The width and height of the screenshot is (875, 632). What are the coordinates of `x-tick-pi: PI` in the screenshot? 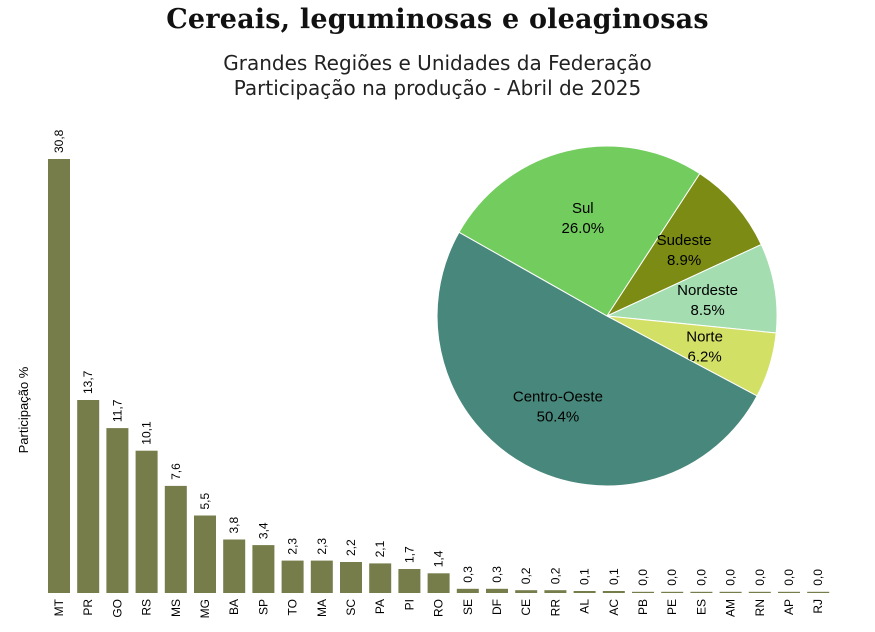 It's located at (409, 604).